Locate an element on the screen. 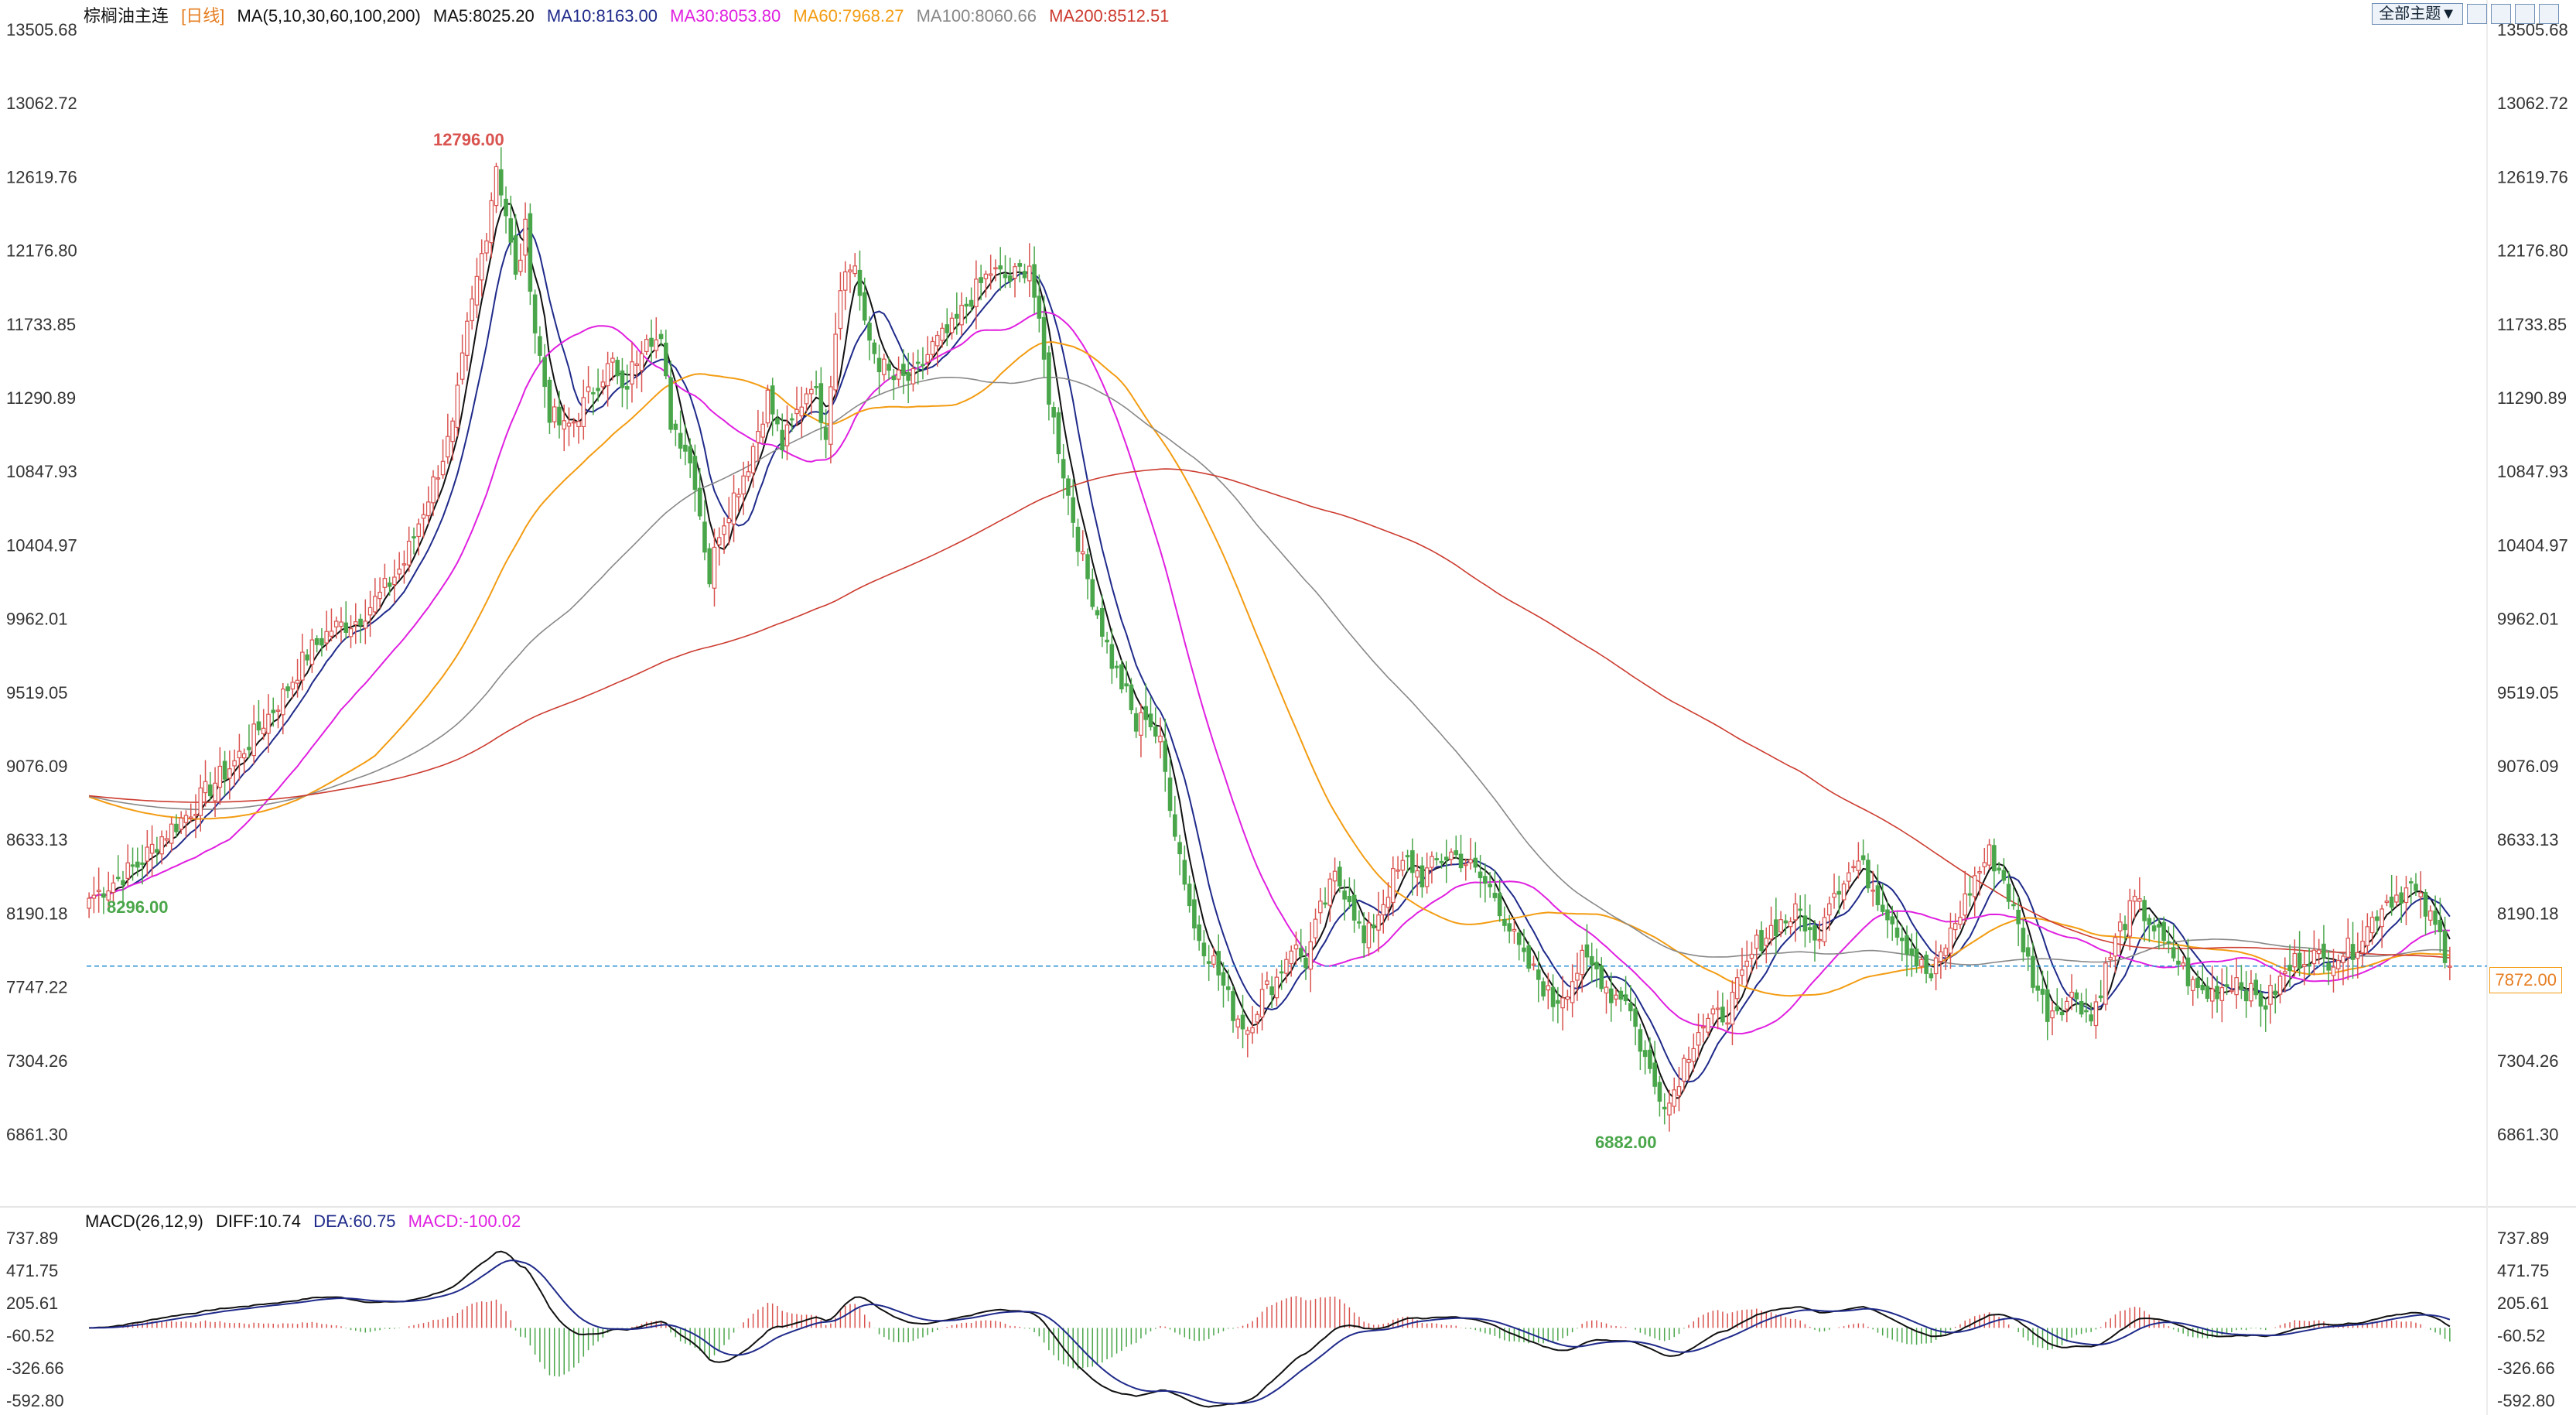  macd-tick-left: 737.89 is located at coordinates (32, 1238).